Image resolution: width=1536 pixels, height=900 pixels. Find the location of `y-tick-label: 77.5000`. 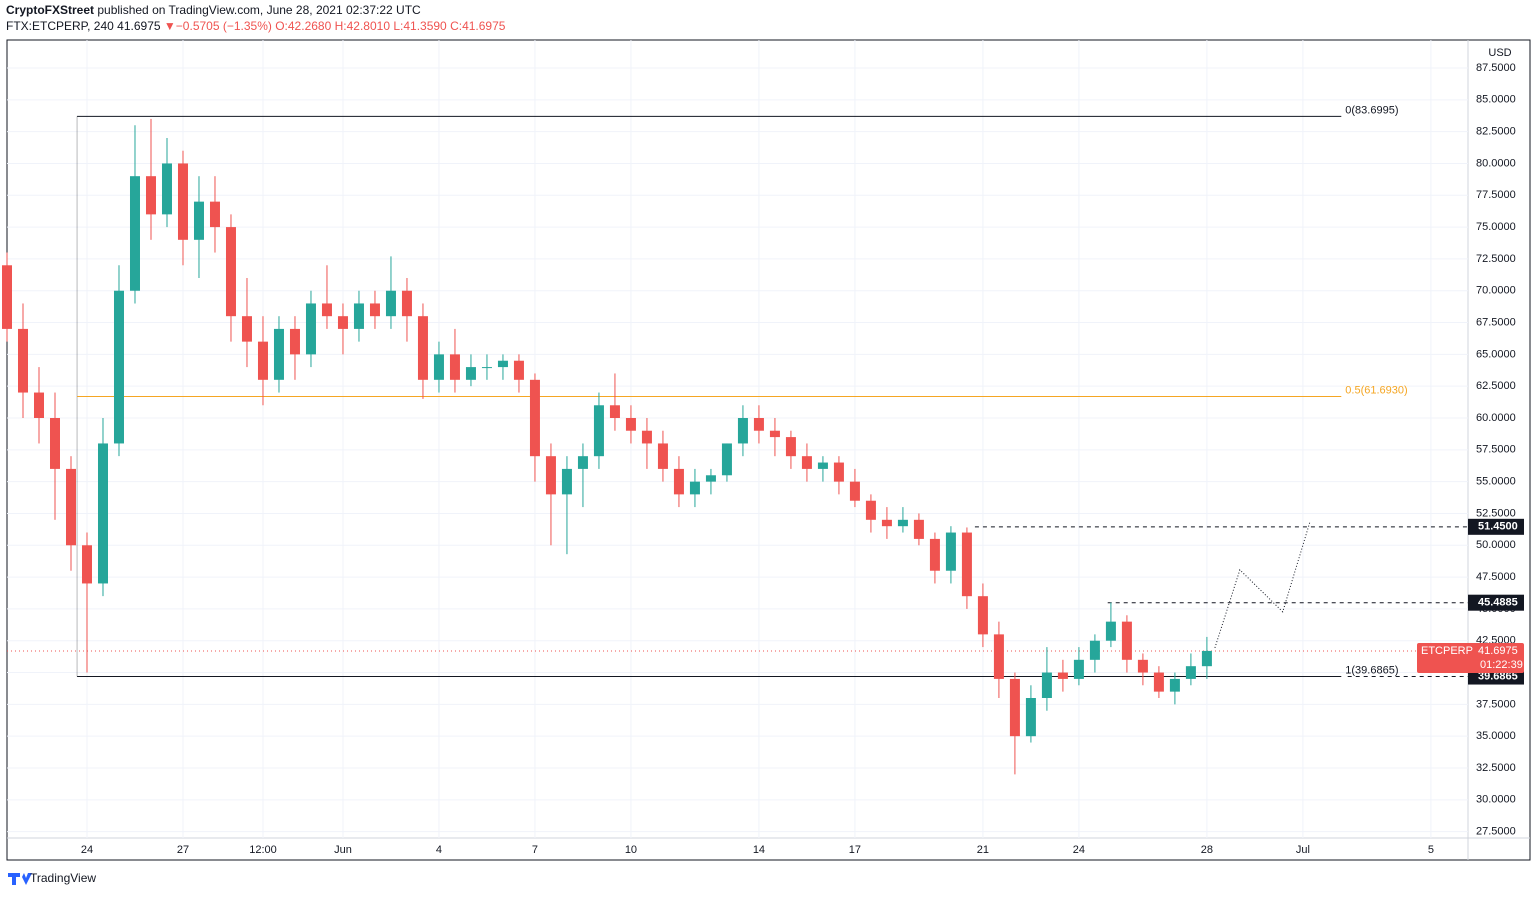

y-tick-label: 77.5000 is located at coordinates (1496, 195).